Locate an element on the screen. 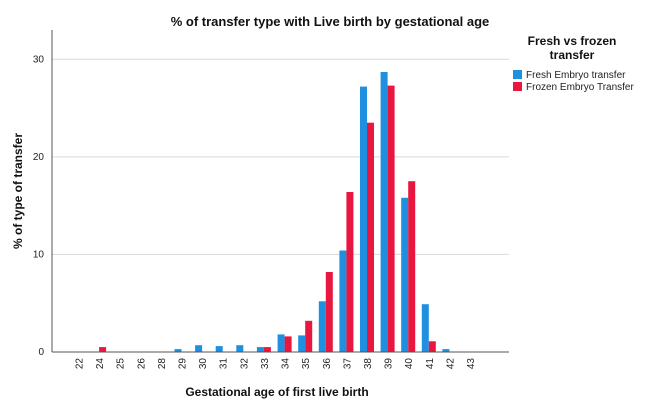 The image size is (649, 412). x-tick-label: 37 is located at coordinates (347, 364).